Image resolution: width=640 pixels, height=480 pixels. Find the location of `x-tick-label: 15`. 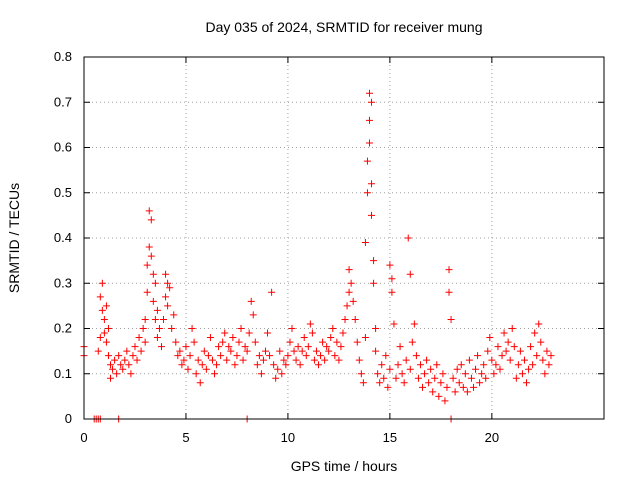

x-tick-label: 15 is located at coordinates (390, 437).